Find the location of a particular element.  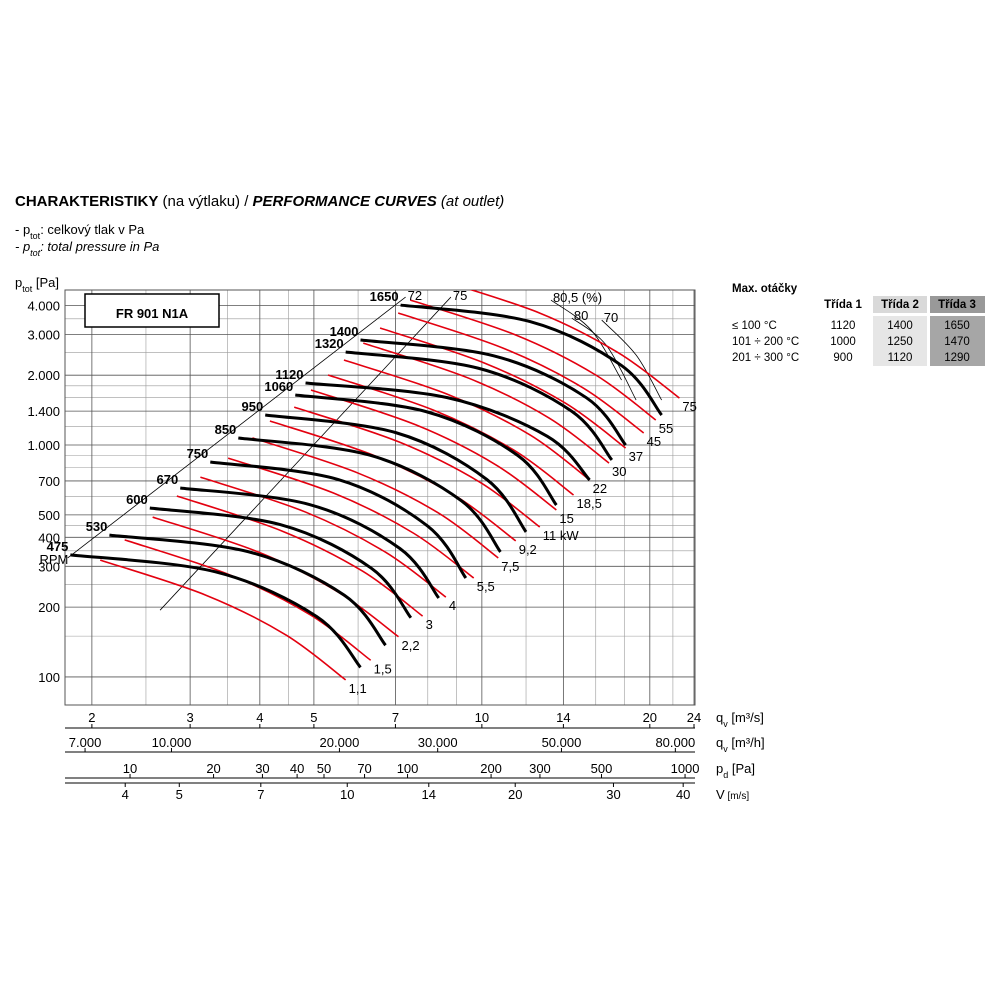

y-tick-label: 3.000 is located at coordinates (43, 334).